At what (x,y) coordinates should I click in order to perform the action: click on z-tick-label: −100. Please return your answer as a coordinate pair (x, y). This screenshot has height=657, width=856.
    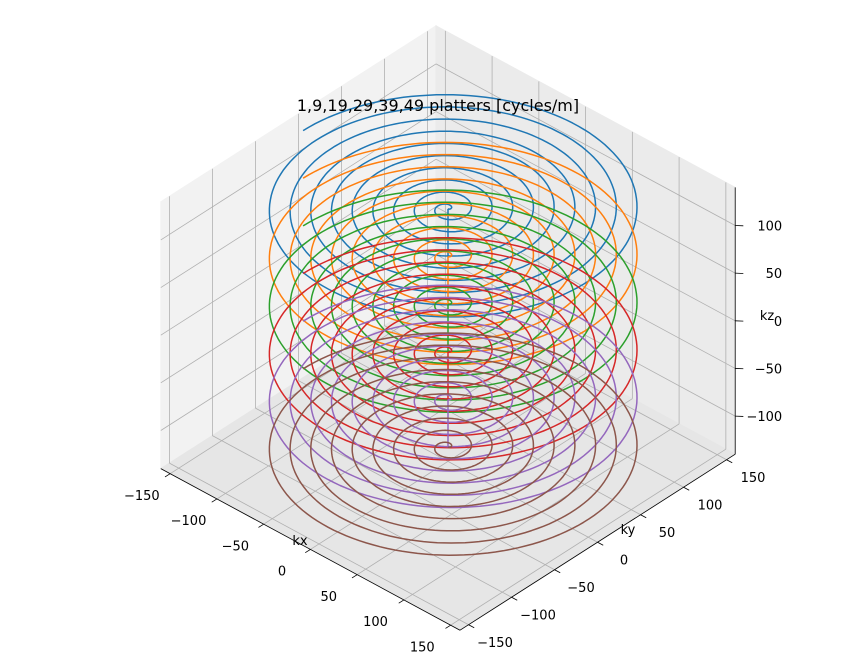
    Looking at the image, I should click on (764, 417).